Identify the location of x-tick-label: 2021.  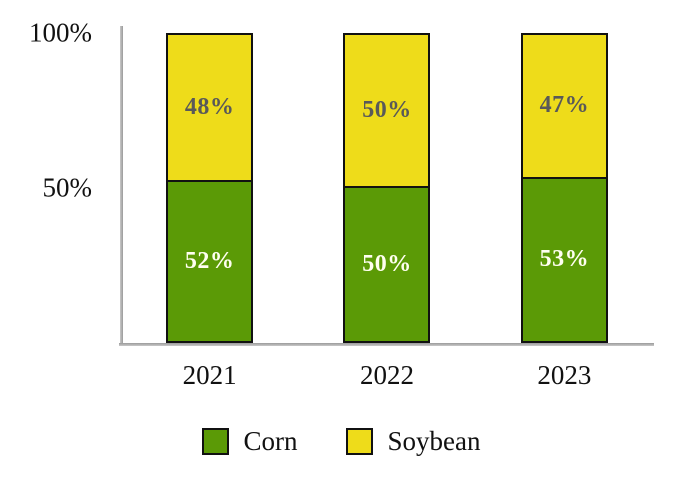
(209, 375).